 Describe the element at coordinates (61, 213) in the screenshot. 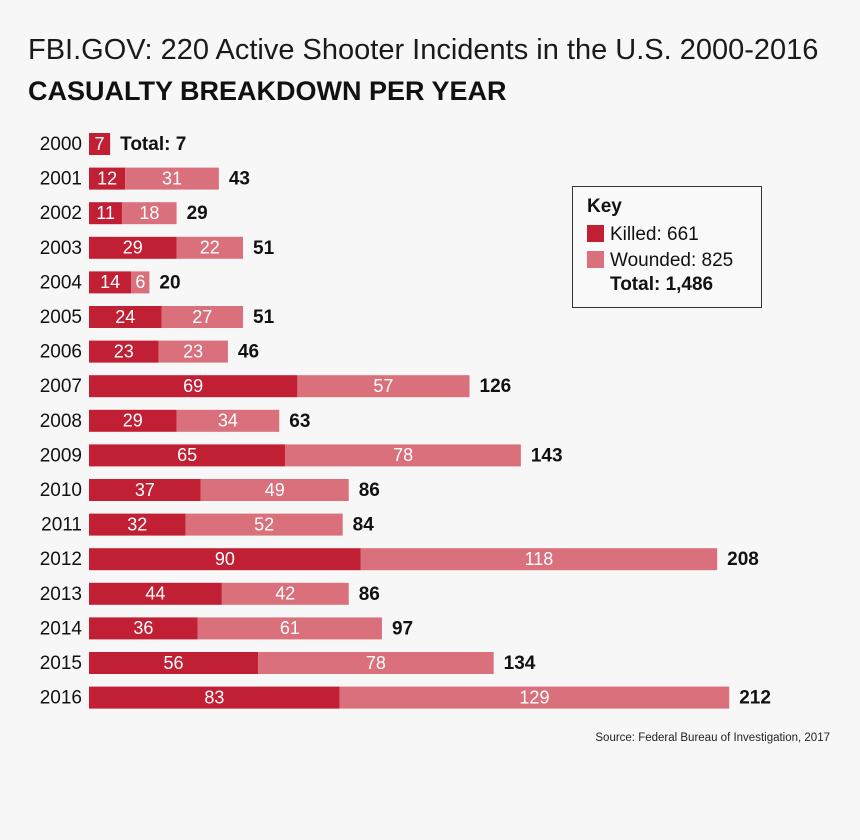

I see `year-label: 2002` at that location.